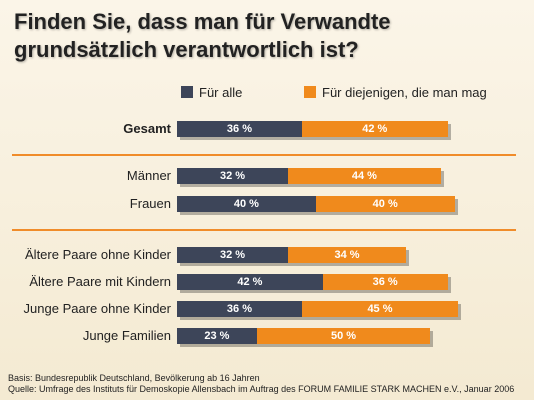 The image size is (534, 400). I want to click on data-label: 23 %, so click(217, 336).